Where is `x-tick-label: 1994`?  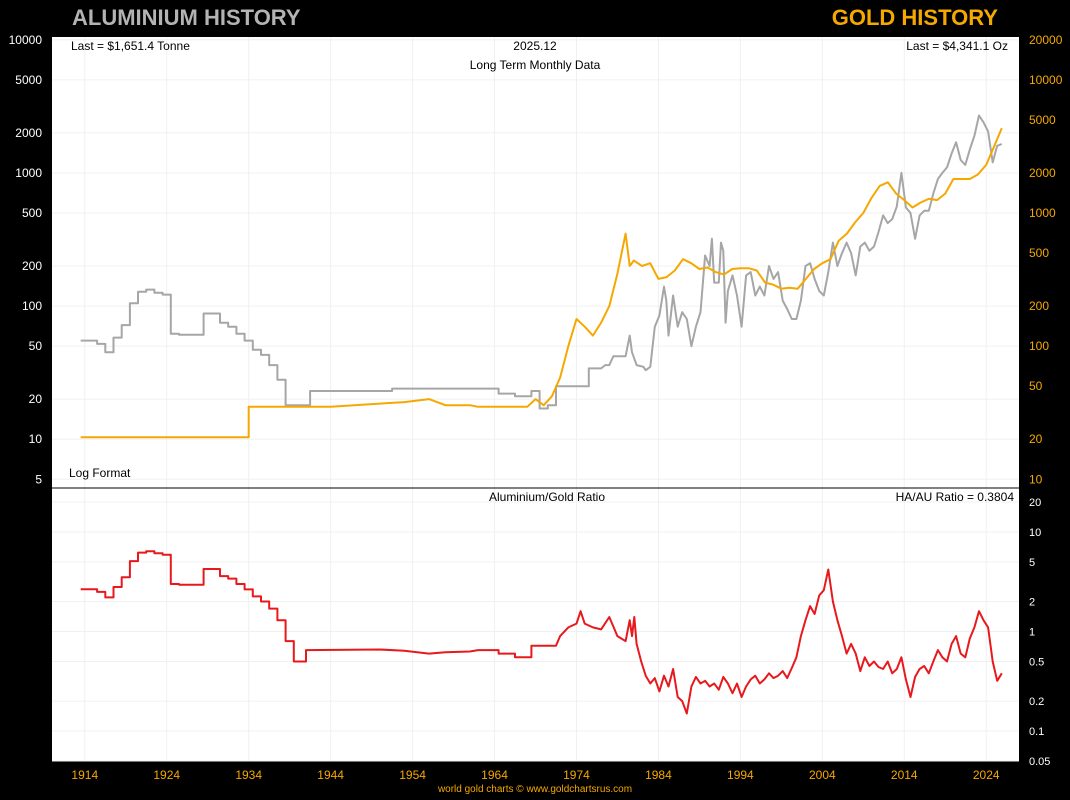 x-tick-label: 1994 is located at coordinates (740, 775).